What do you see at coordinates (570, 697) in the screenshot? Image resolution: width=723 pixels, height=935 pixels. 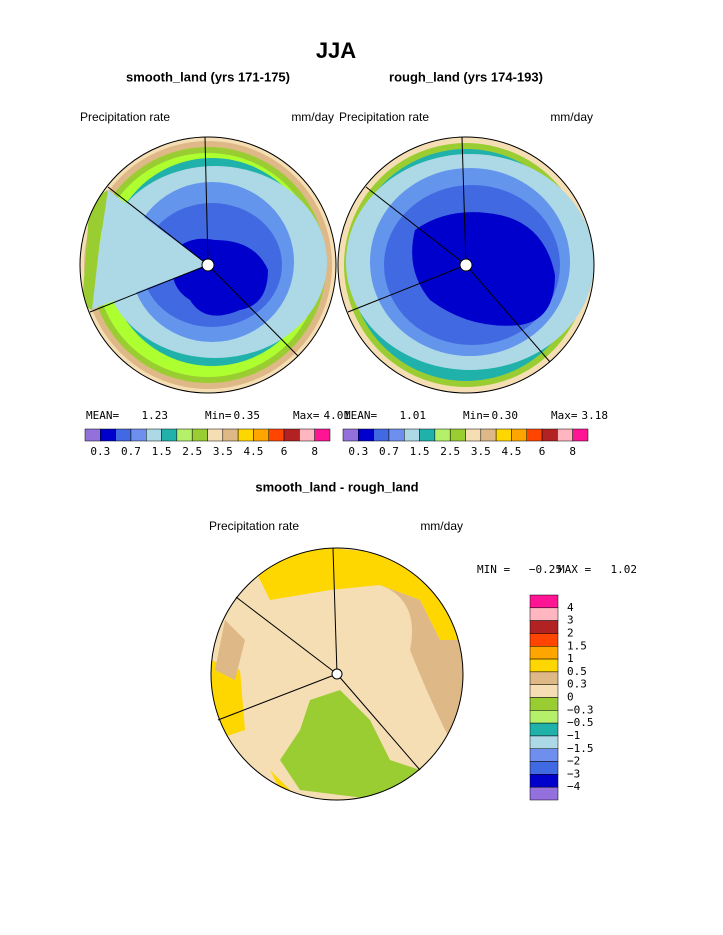 I see `colorbar-label: 0` at bounding box center [570, 697].